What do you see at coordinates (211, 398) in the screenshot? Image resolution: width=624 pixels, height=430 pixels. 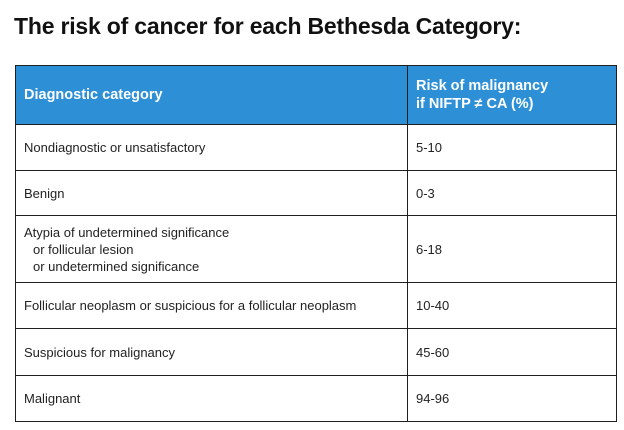 I see `category-cell: Malignant` at bounding box center [211, 398].